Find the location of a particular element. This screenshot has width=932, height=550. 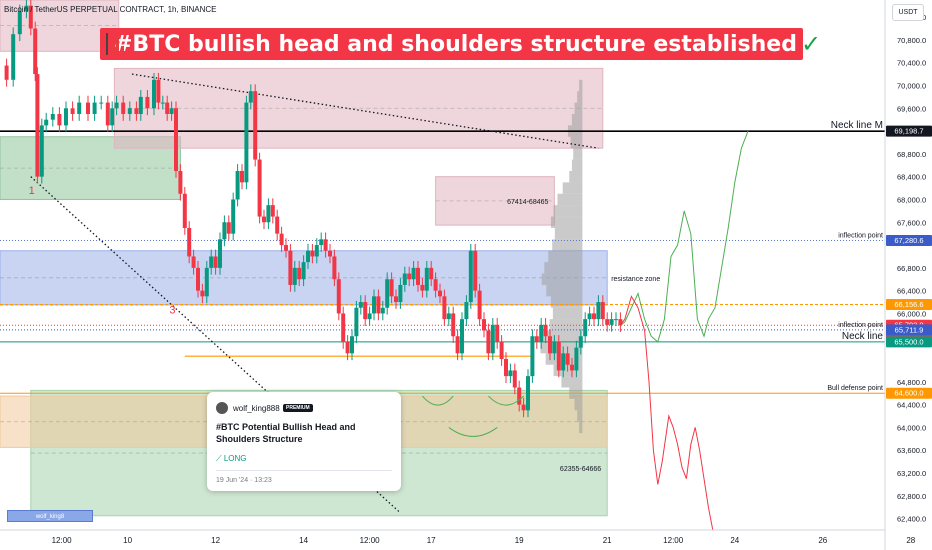

author-name: wolf_king888 is located at coordinates (256, 408).